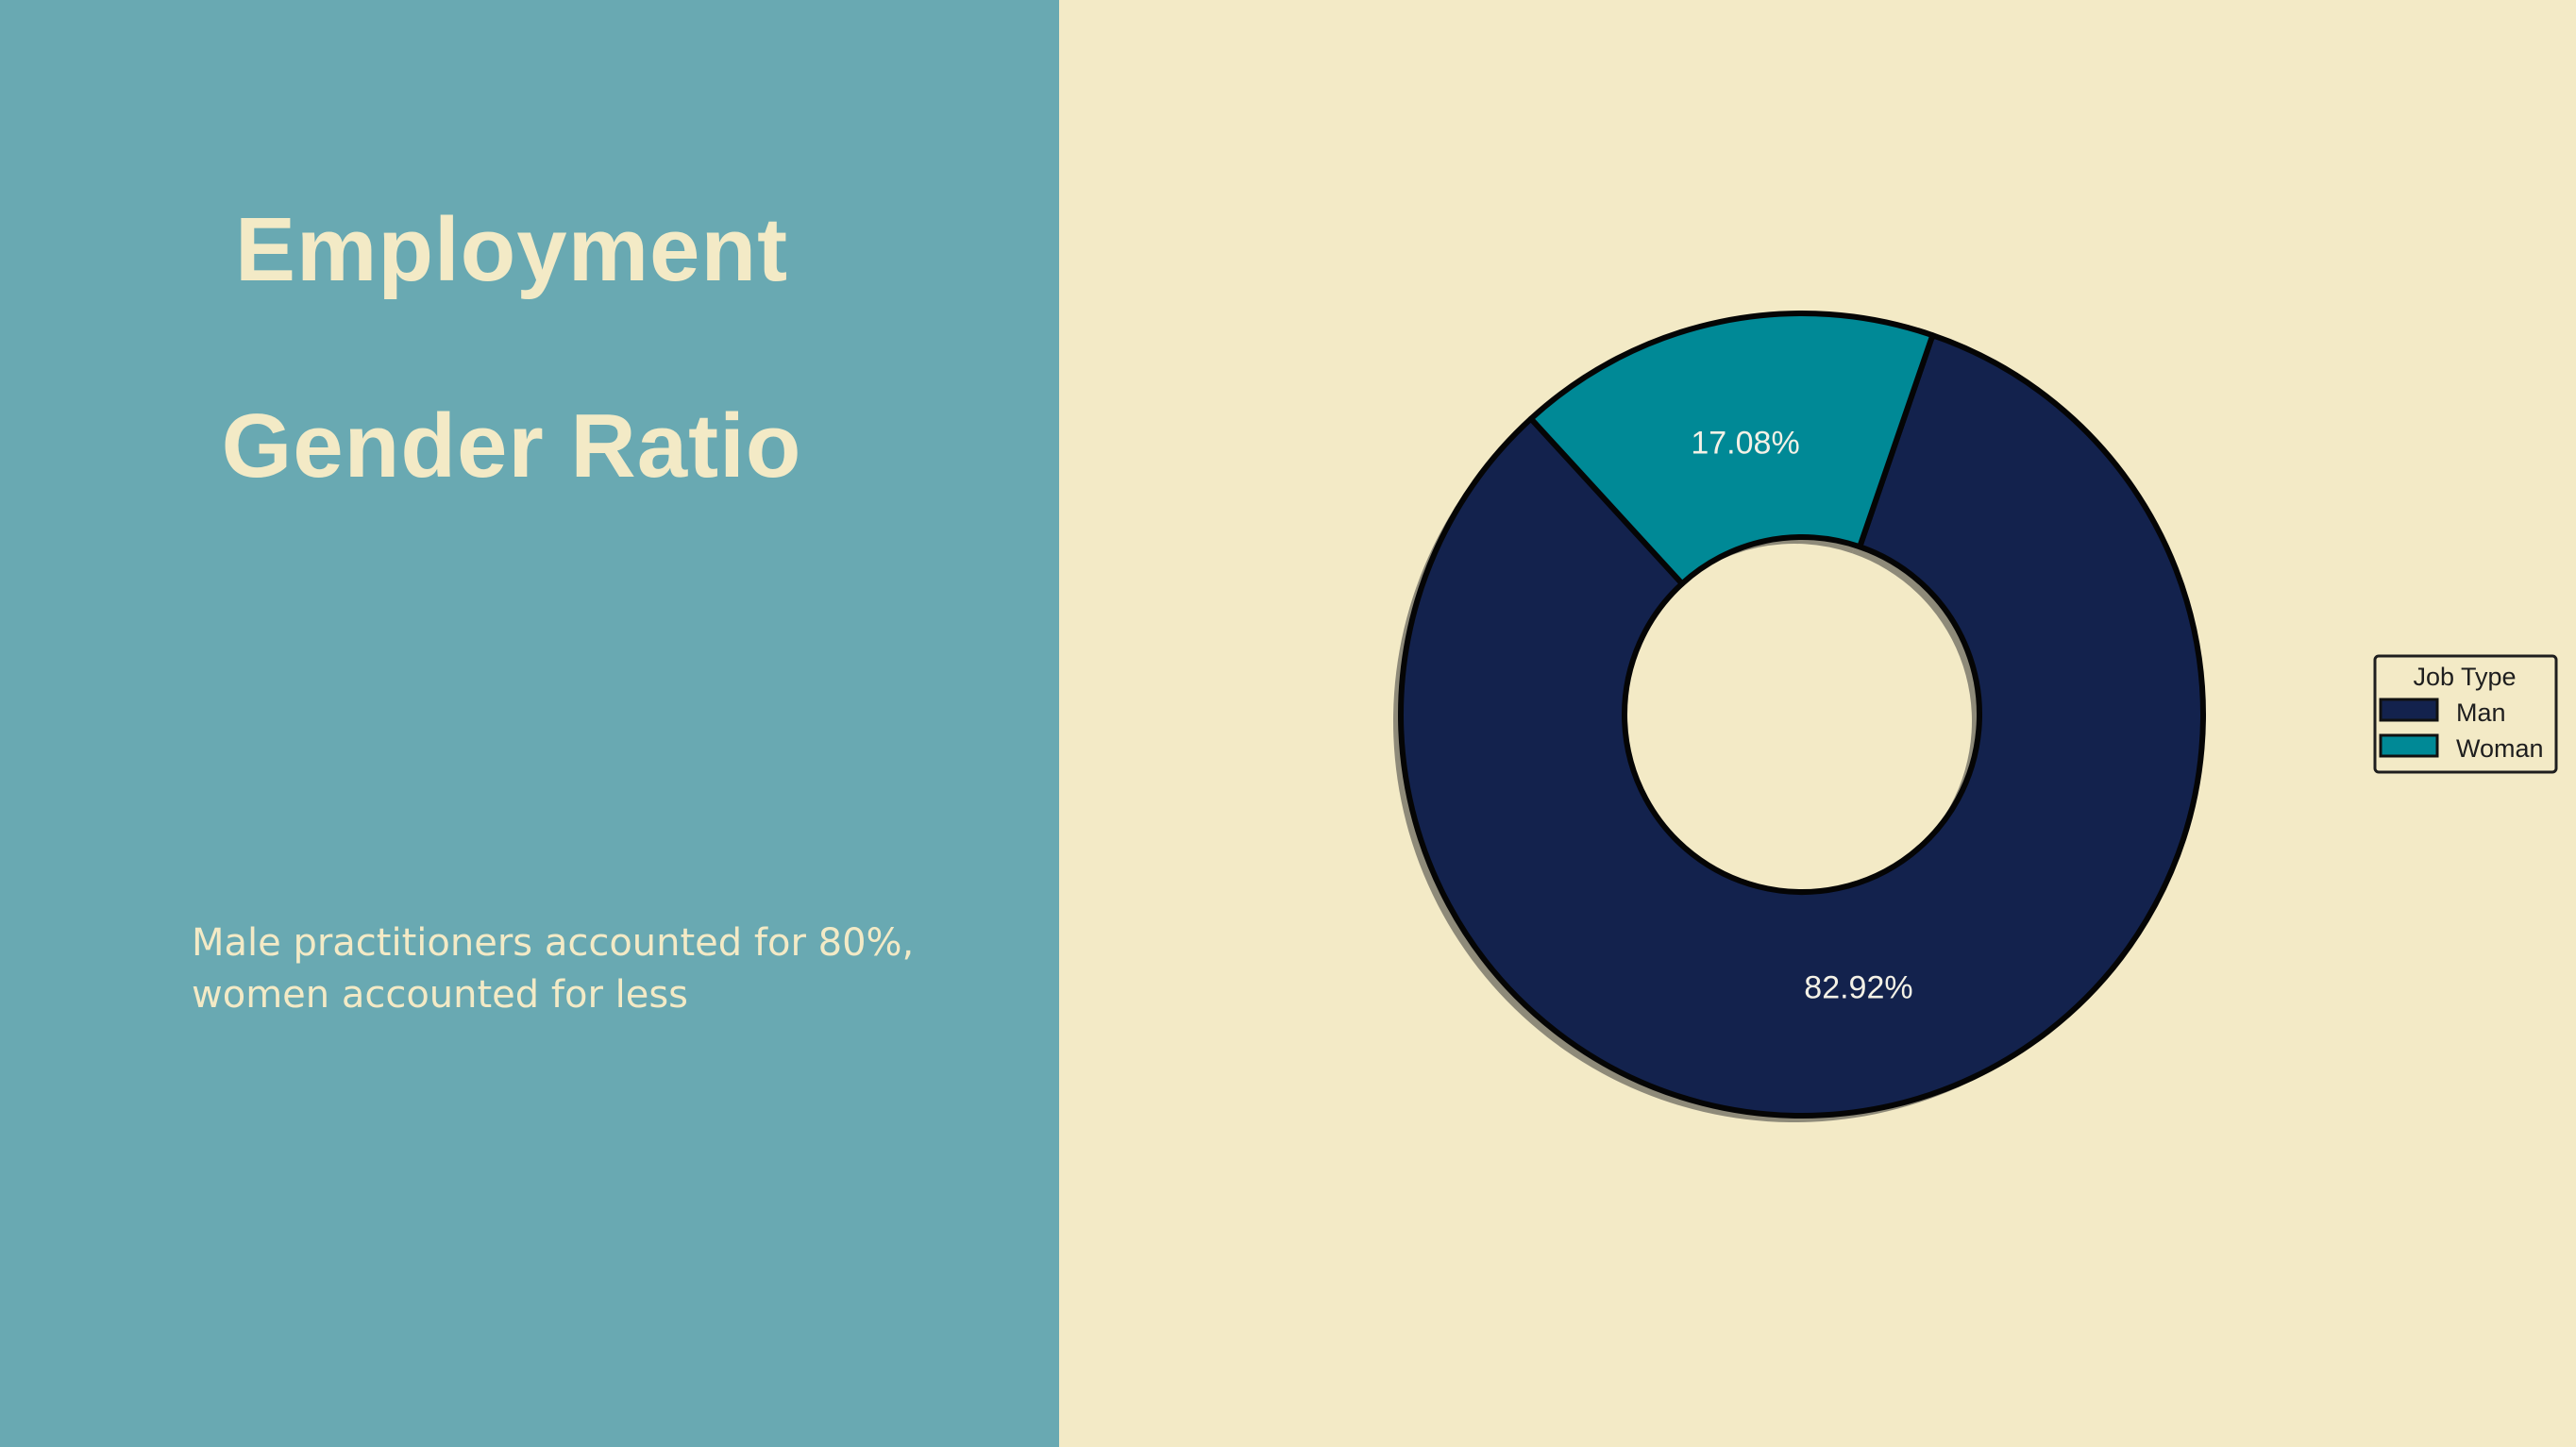 This screenshot has height=1447, width=2576. I want to click on pct-label-man: 82.92%, so click(1858, 987).